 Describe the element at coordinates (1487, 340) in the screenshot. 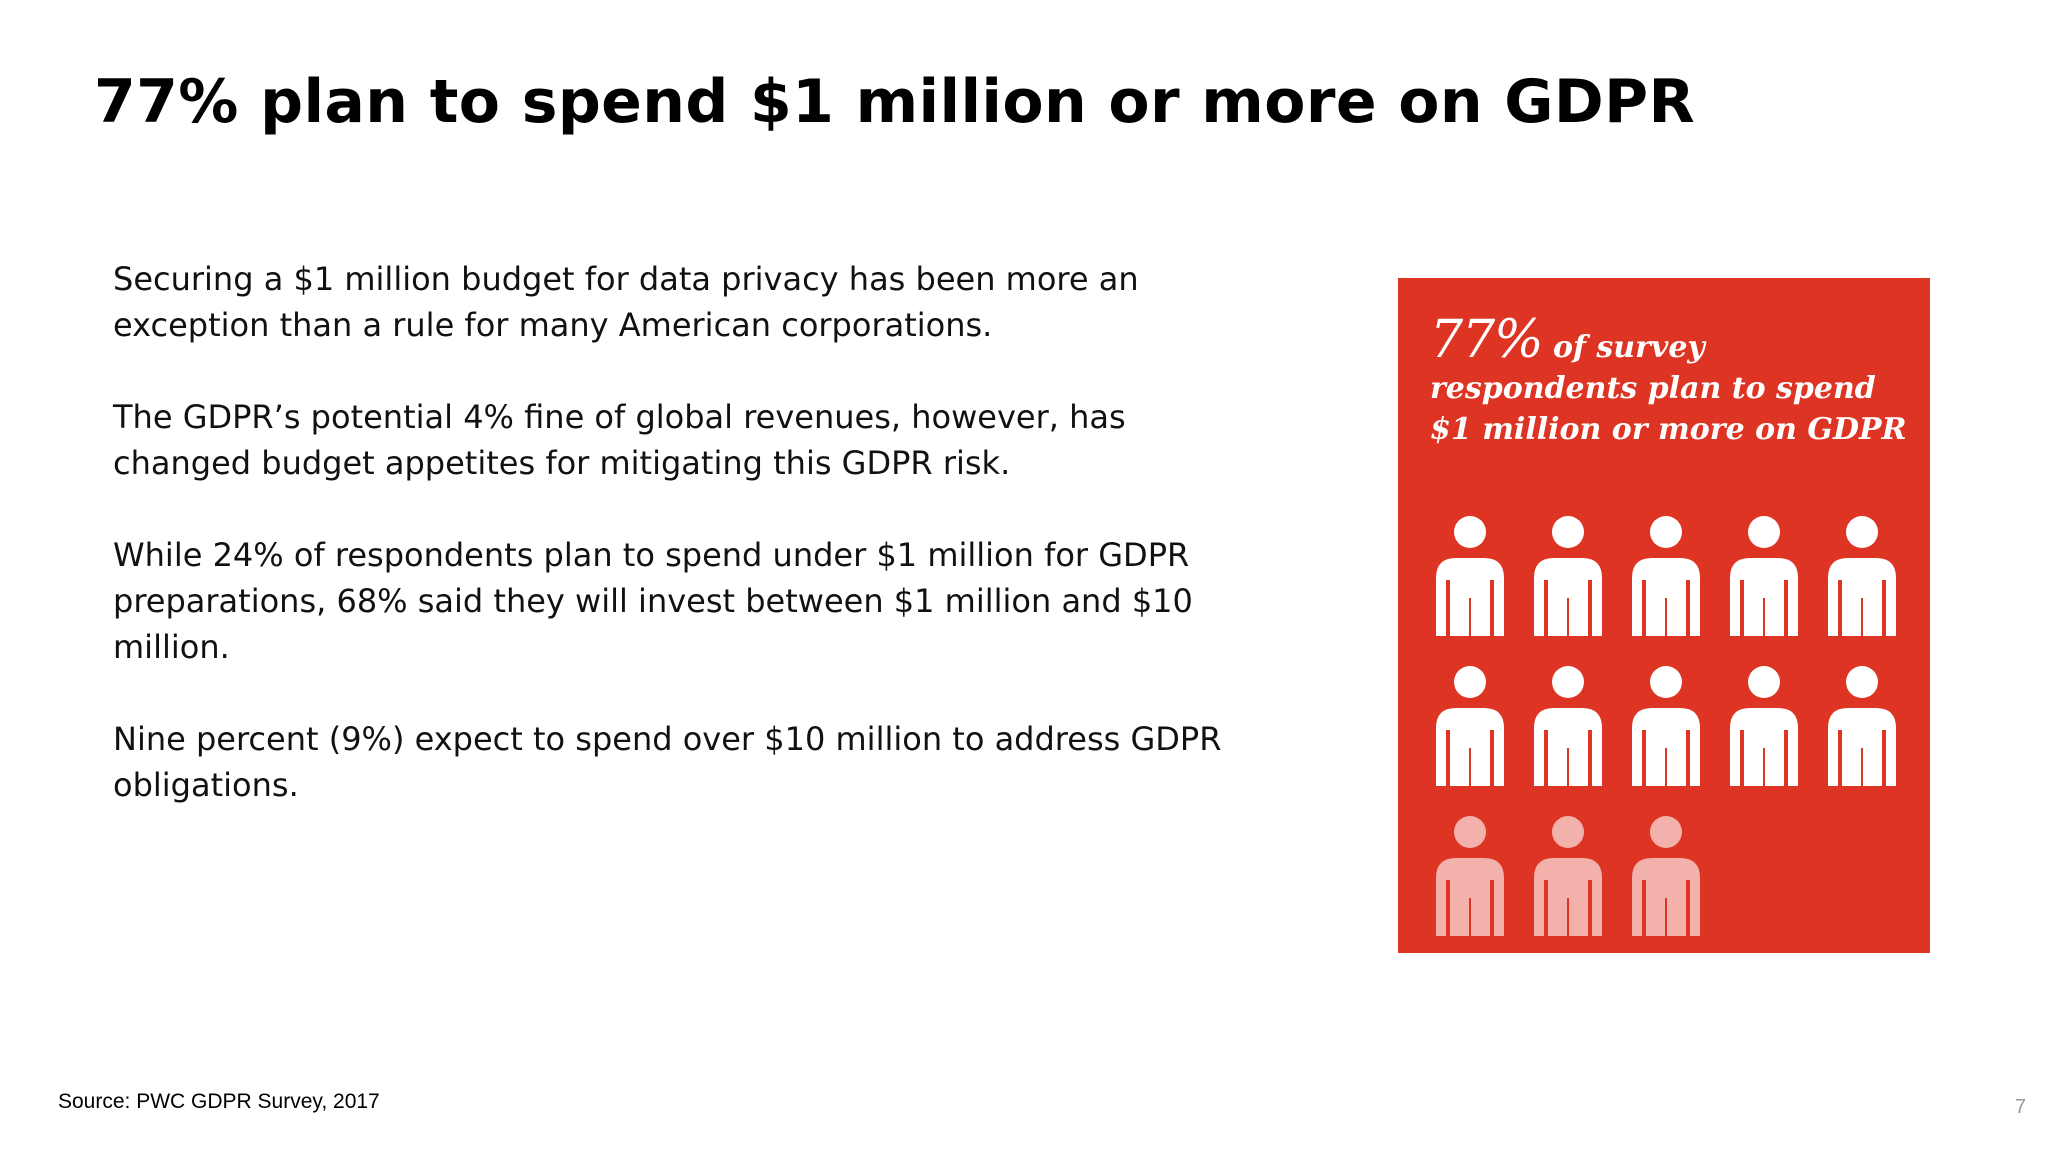

I see `infographic-stat: 77%` at that location.